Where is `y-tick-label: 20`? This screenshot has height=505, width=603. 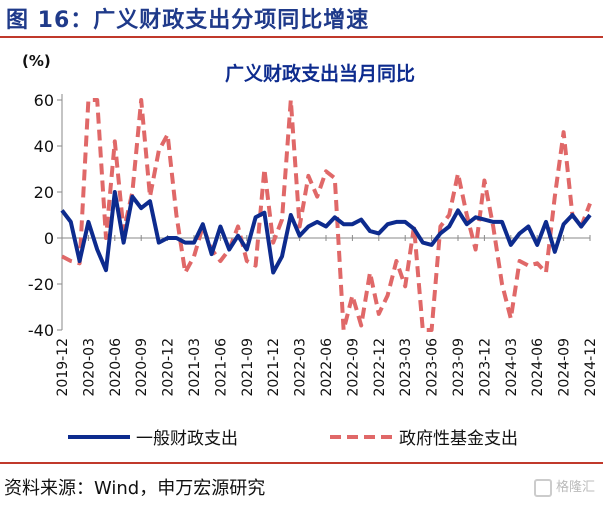
y-tick-label: 20 is located at coordinates (44, 192).